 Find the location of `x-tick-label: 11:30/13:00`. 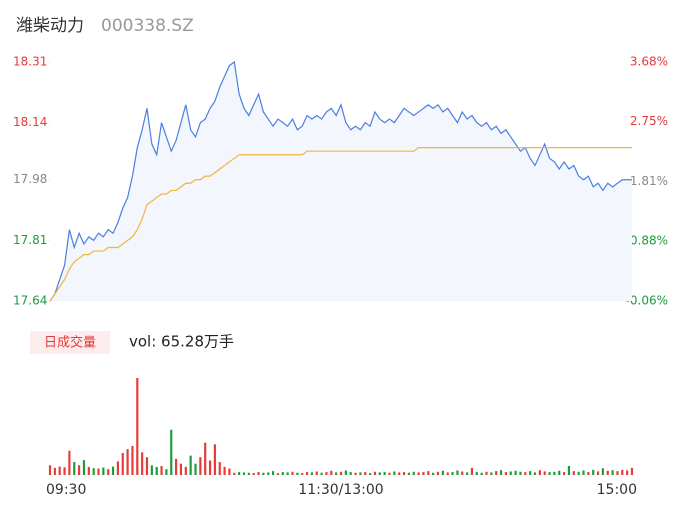

x-tick-label: 11:30/13:00 is located at coordinates (340, 490).